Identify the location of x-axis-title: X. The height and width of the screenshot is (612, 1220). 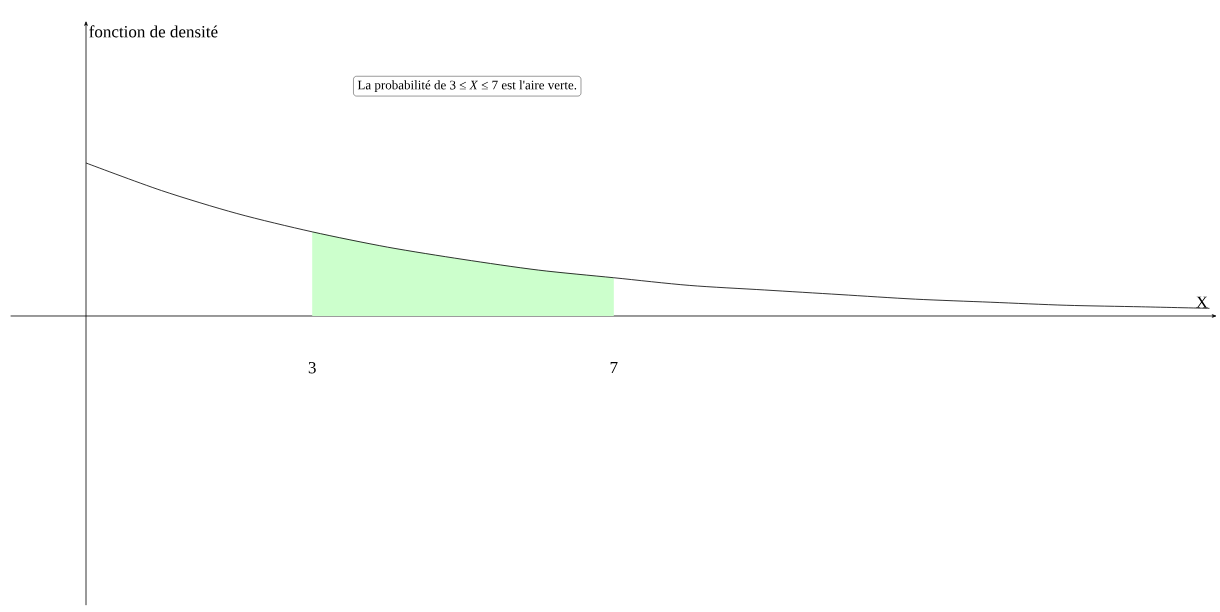
(1202, 302).